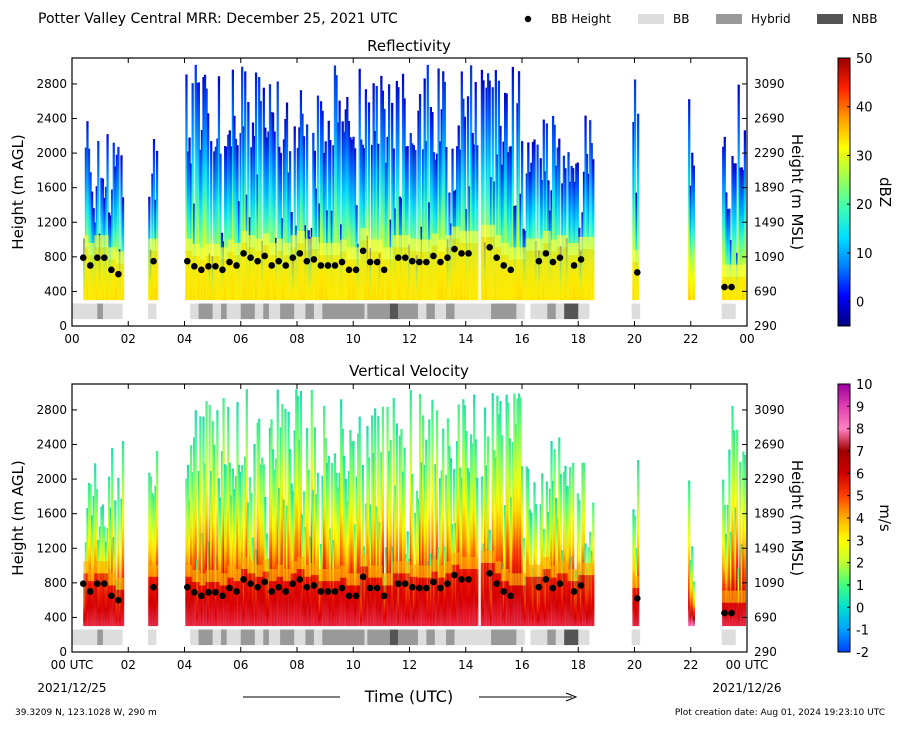 Image resolution: width=900 pixels, height=729 pixels. I want to click on x-tick-label: 06, so click(240, 665).